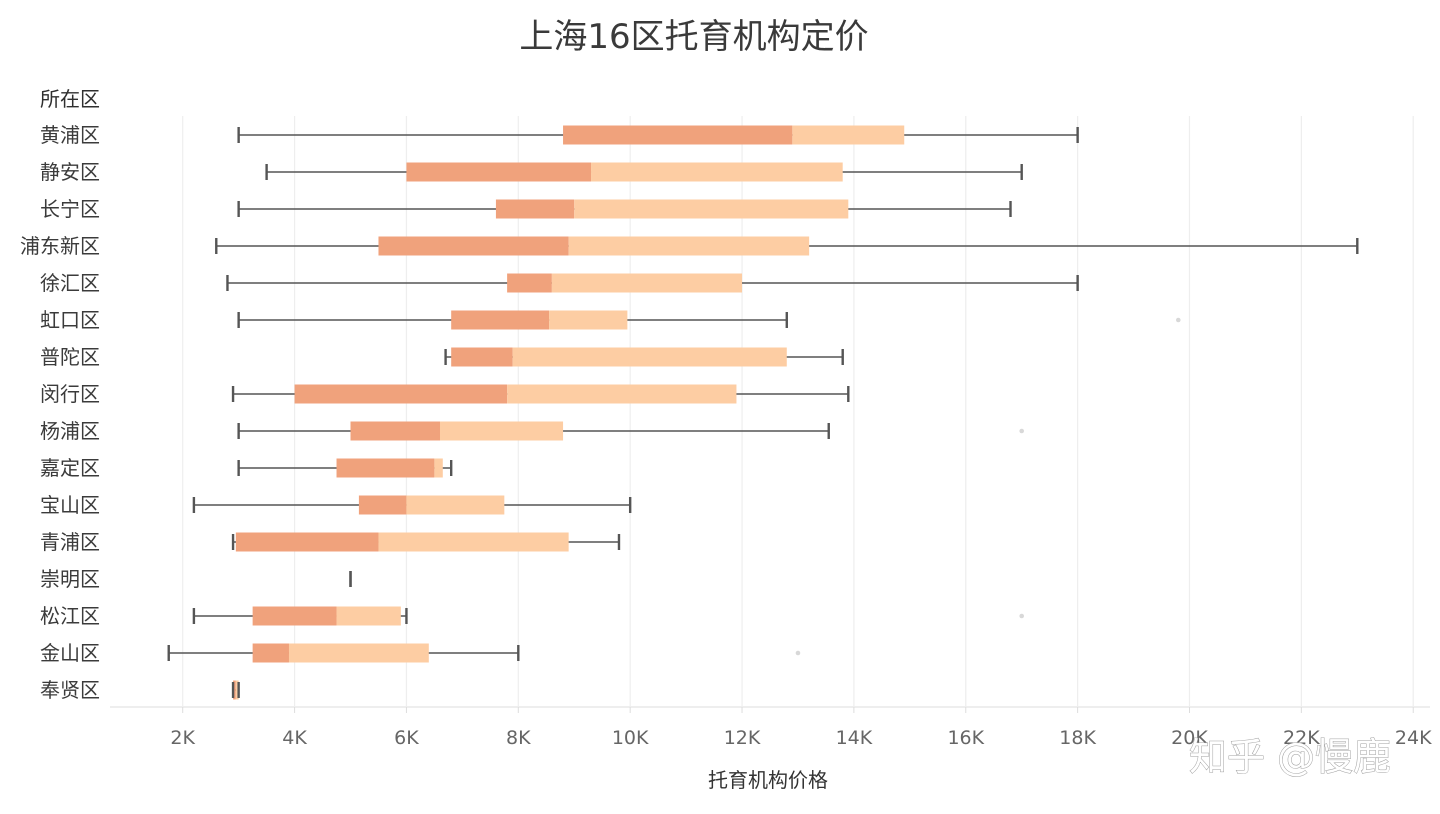  What do you see at coordinates (70, 579) in the screenshot?
I see `category-label: 崇明区` at bounding box center [70, 579].